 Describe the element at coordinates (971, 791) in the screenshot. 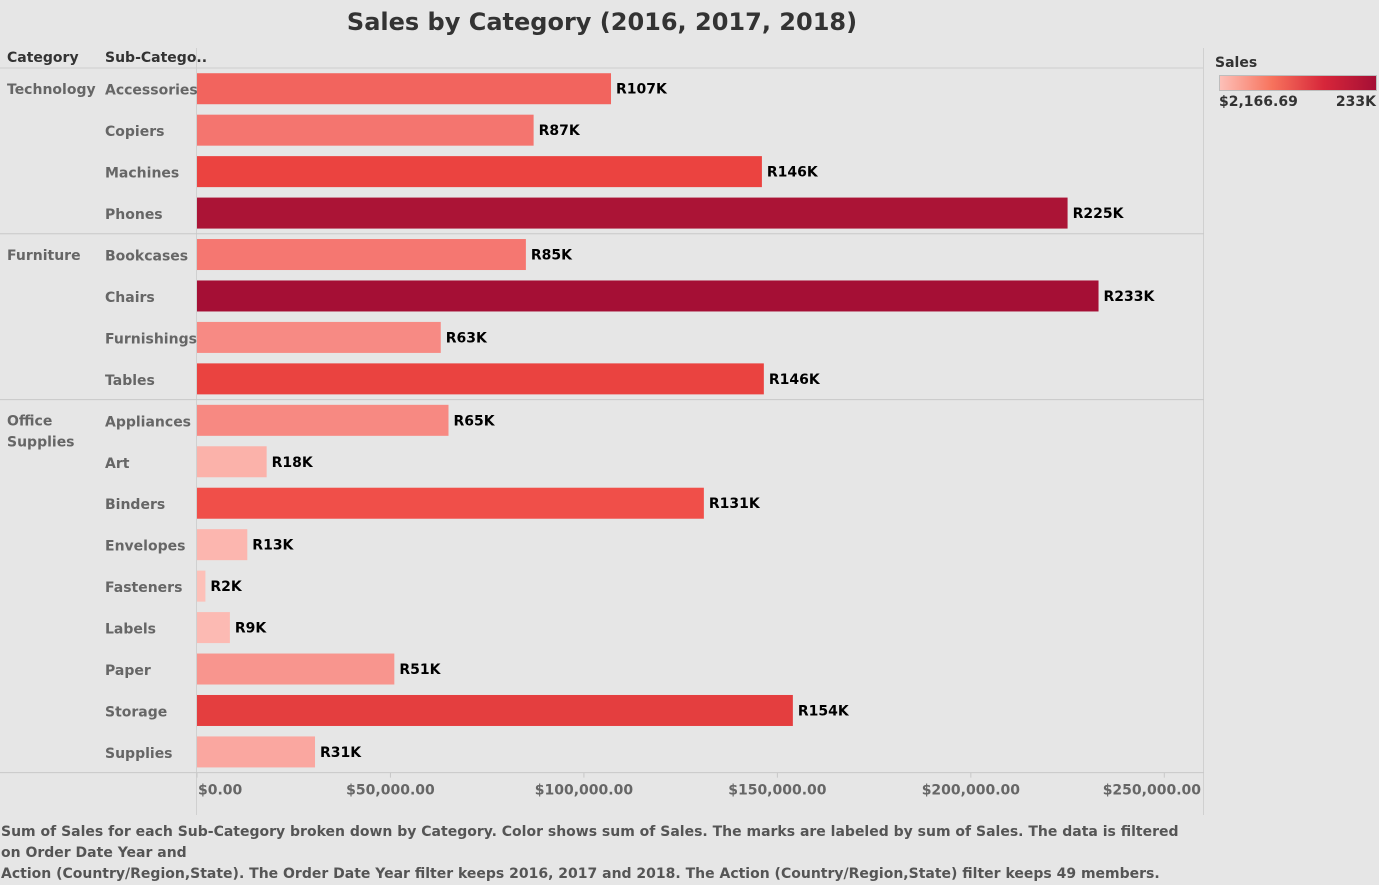

I see `x-tick-label: $200,000.00` at that location.